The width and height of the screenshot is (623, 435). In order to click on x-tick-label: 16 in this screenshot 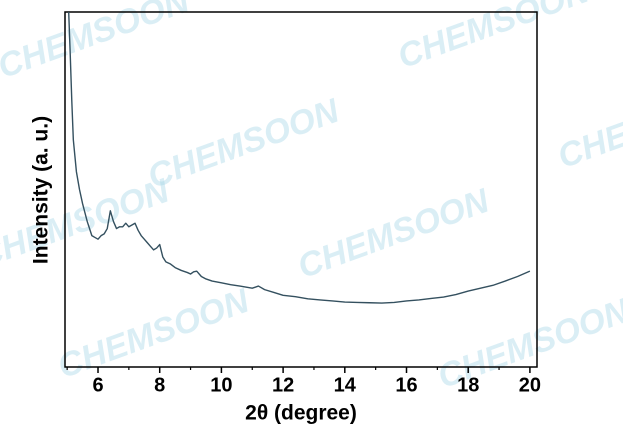, I will do `click(406, 385)`.